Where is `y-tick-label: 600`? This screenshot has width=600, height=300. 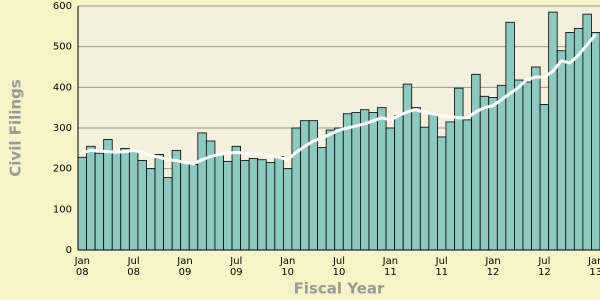 y-tick-label: 600 is located at coordinates (62, 6).